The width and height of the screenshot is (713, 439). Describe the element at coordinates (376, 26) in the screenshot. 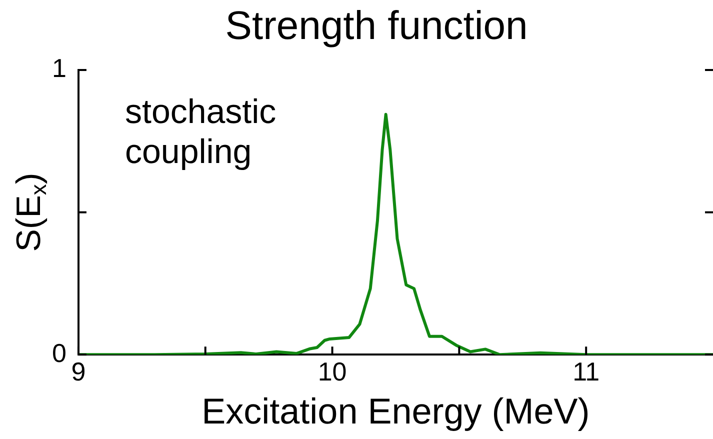

I see `chart-title: Strength function` at that location.